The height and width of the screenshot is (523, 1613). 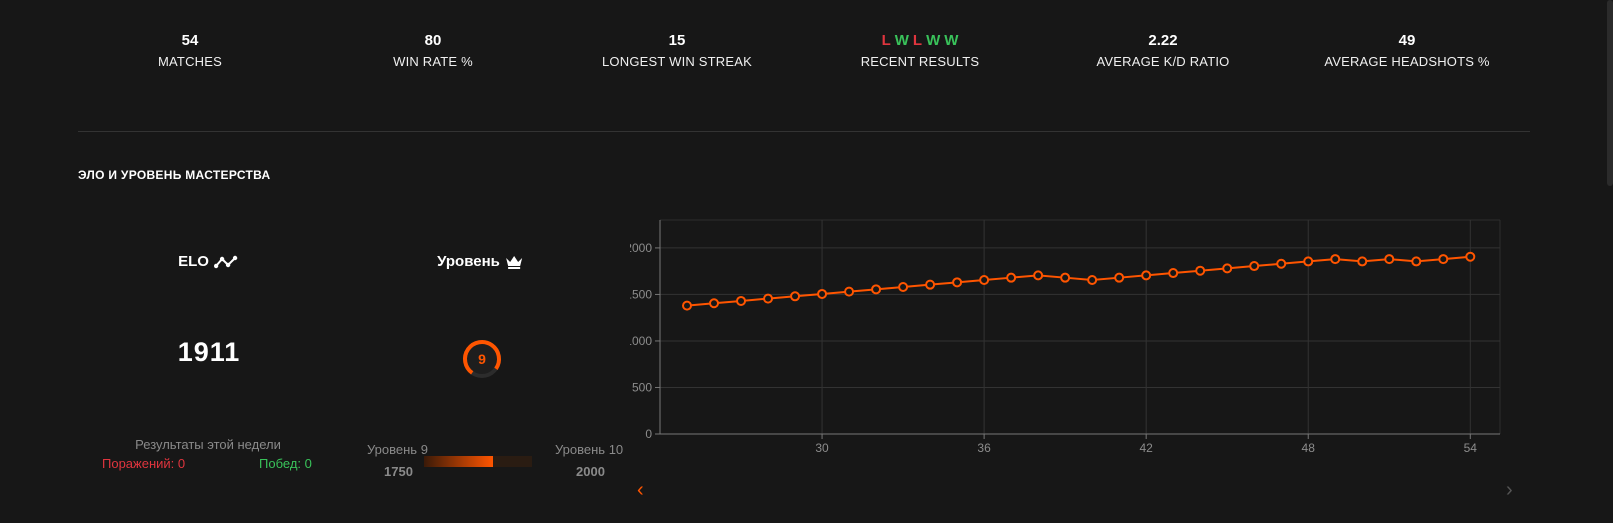 I want to click on win-rate-value: 80, so click(x=433, y=40).